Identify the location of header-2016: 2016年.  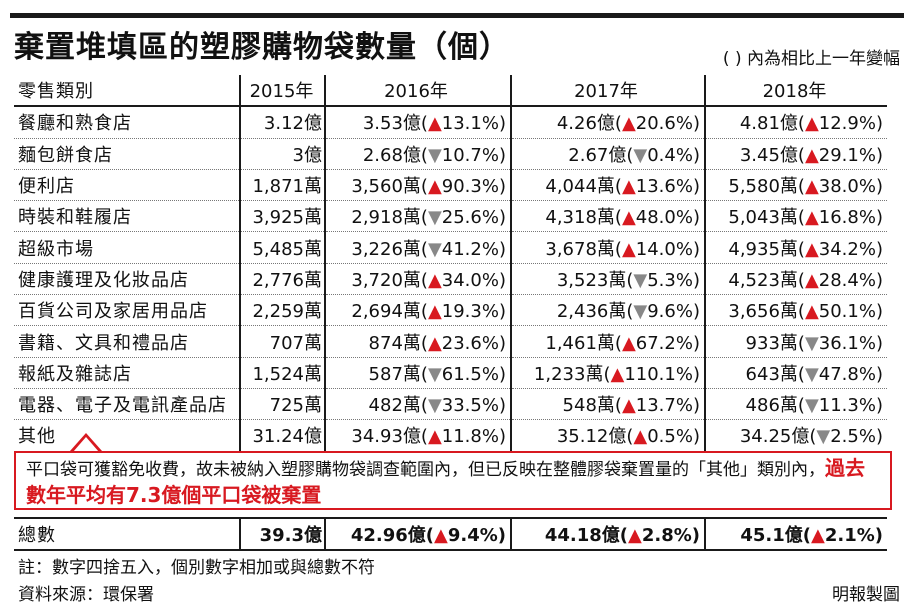
(418, 91).